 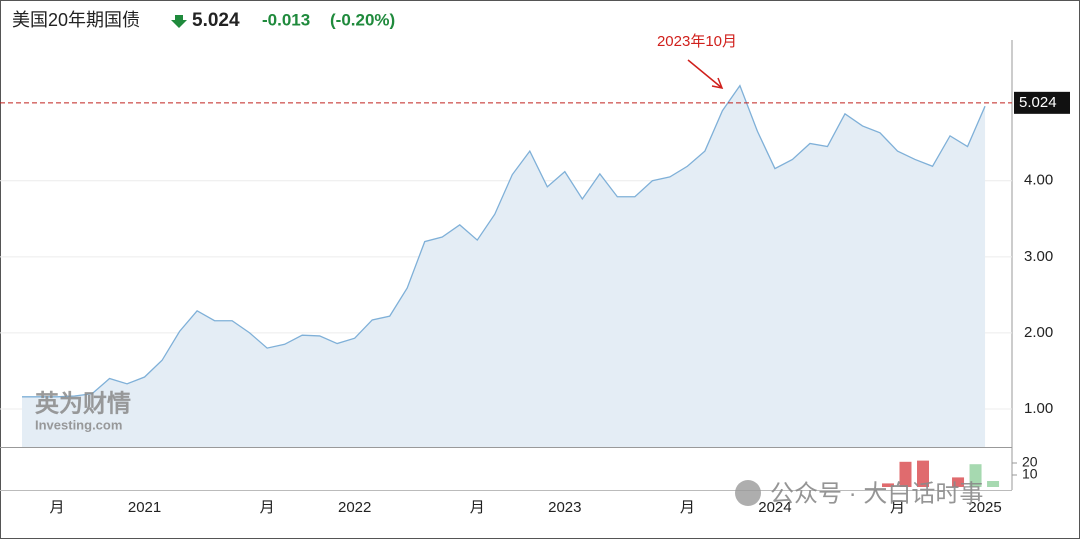 What do you see at coordinates (1038, 408) in the screenshot?
I see `y-tick-label: 1.00` at bounding box center [1038, 408].